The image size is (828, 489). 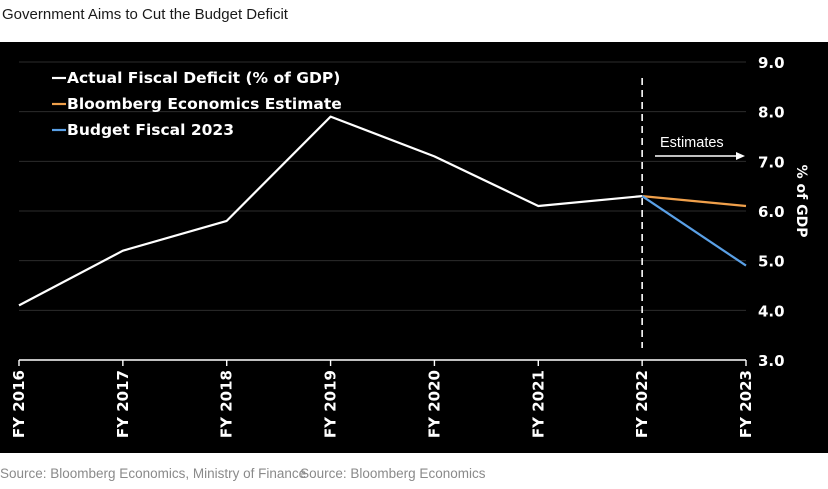 What do you see at coordinates (801, 201) in the screenshot?
I see `y-axis-label: % of GDP` at bounding box center [801, 201].